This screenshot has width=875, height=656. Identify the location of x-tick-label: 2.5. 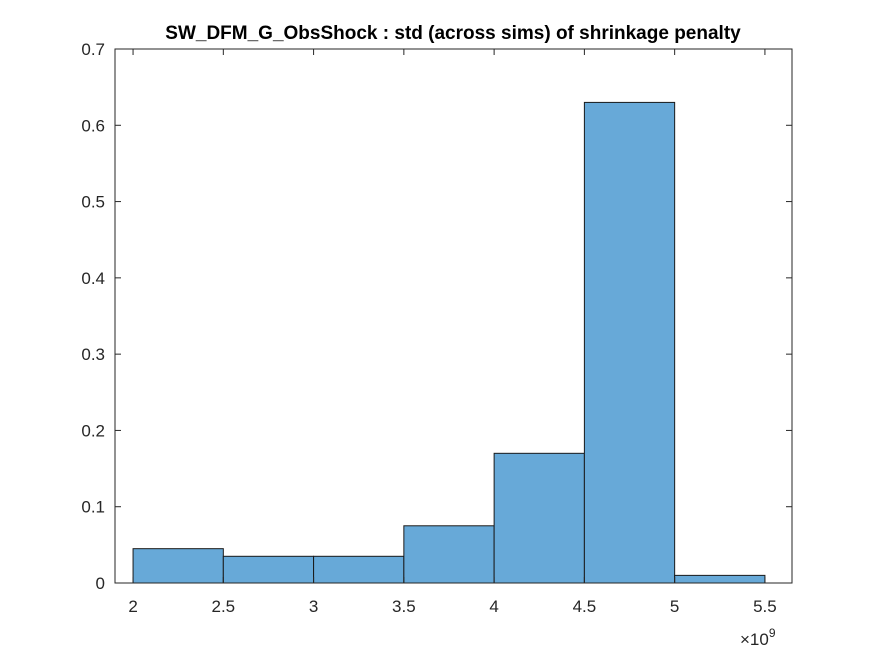
(223, 606).